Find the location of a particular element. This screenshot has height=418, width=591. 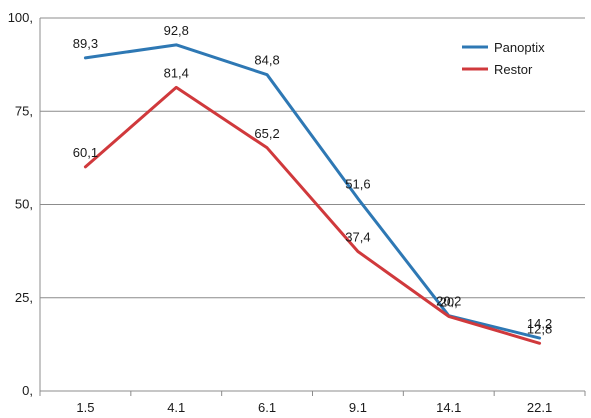

x-tick-label: 14.1 is located at coordinates (448, 407).